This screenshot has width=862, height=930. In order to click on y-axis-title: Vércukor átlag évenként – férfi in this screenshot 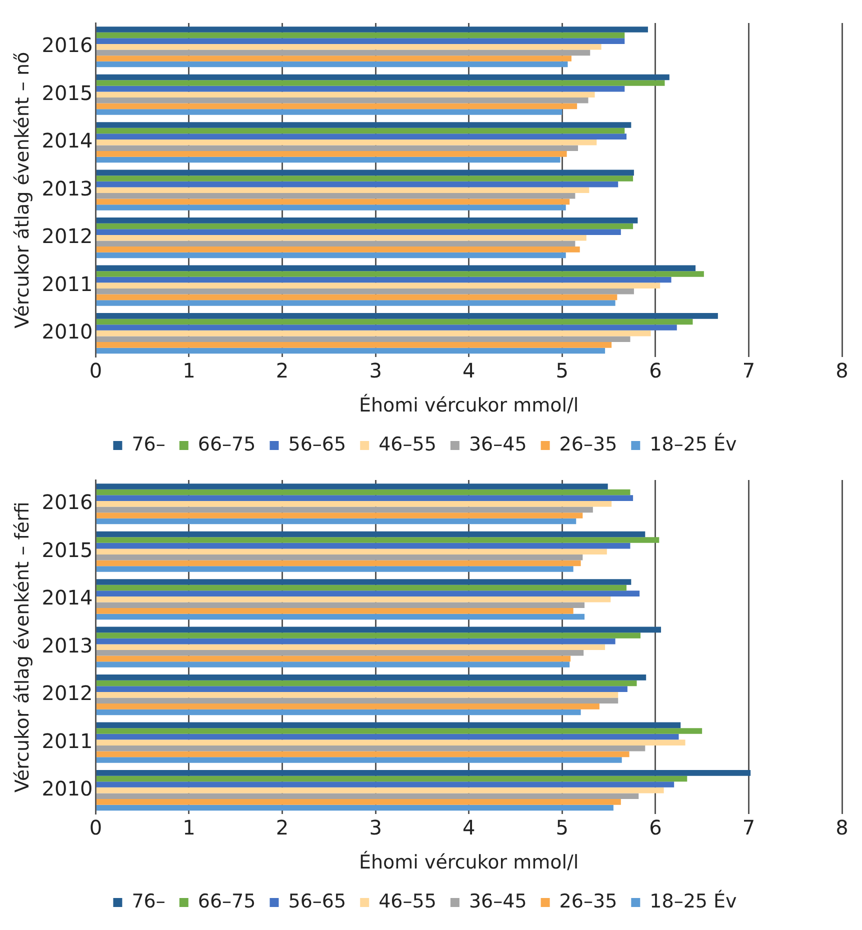, I will do `click(22, 647)`.